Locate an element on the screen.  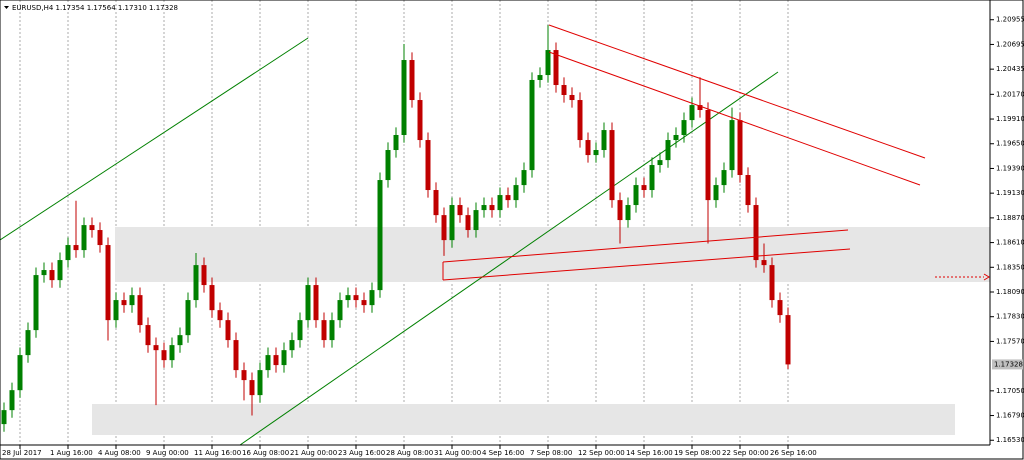
zone-upper is located at coordinates (552, 254).